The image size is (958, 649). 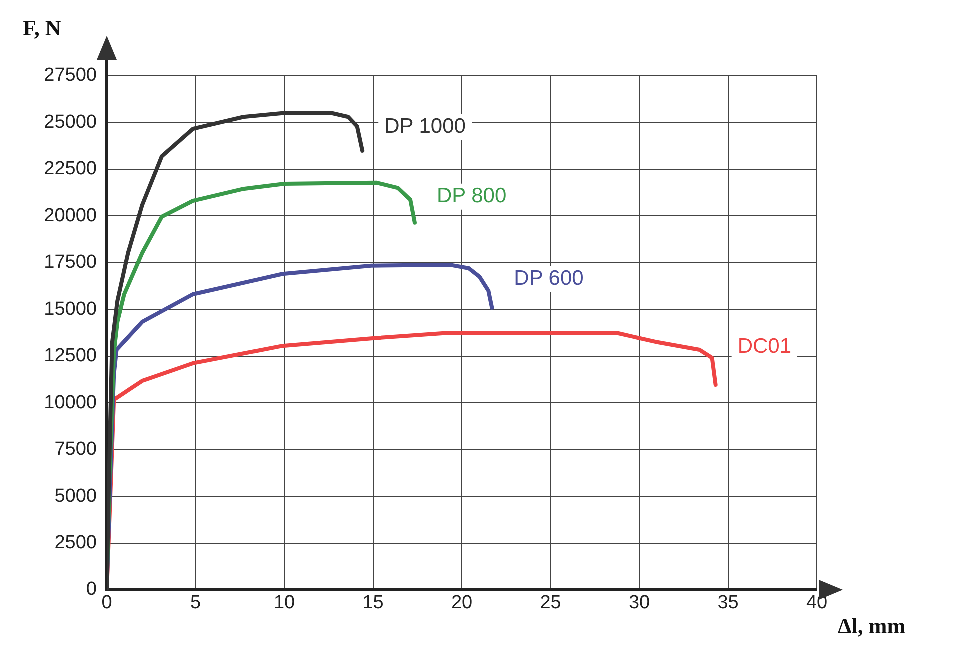 What do you see at coordinates (70, 215) in the screenshot?
I see `y-tick-label: 20000` at bounding box center [70, 215].